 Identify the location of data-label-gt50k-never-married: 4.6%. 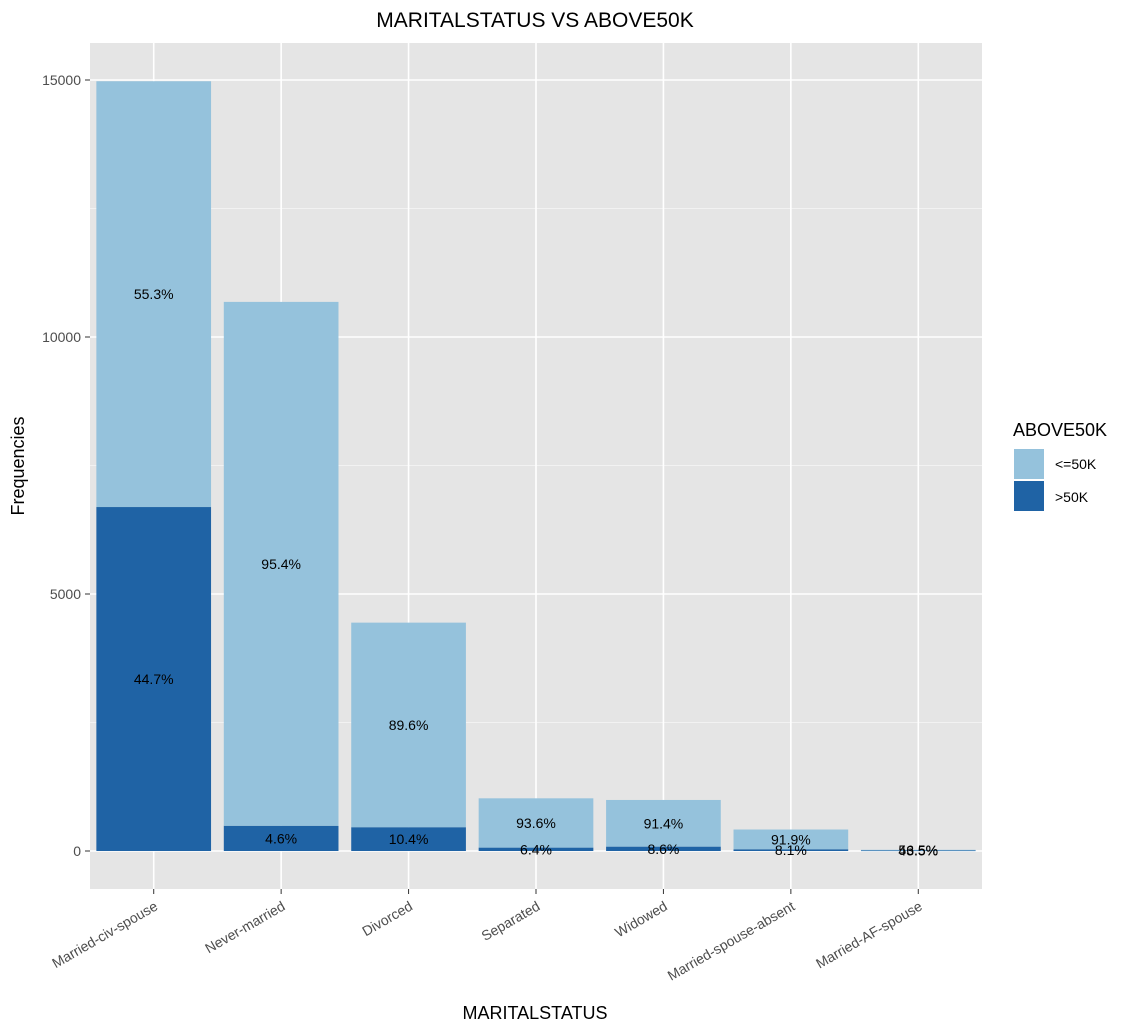
(281, 838).